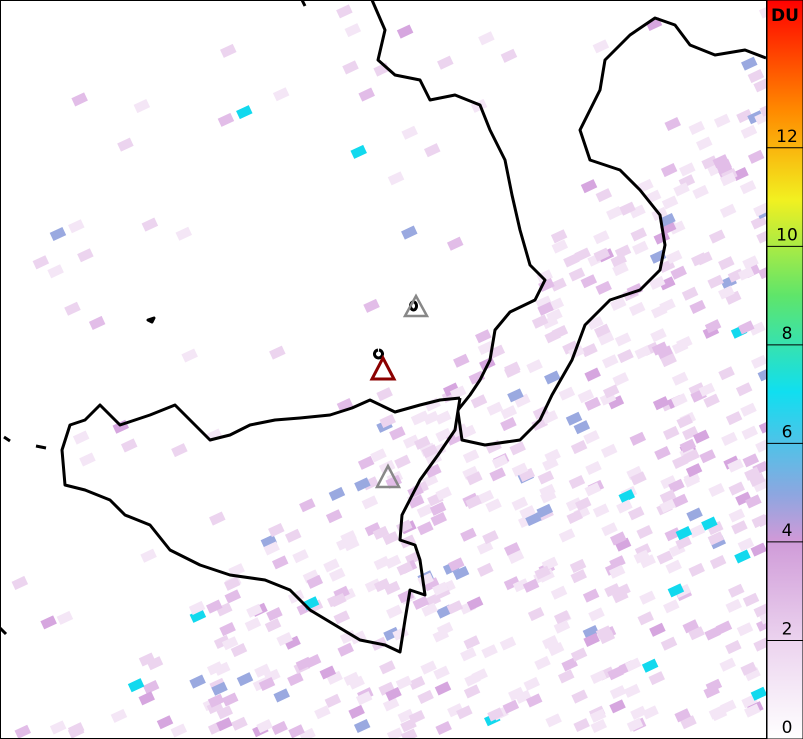 The width and height of the screenshot is (803, 739). What do you see at coordinates (785, 16) in the screenshot?
I see `colorbar-label: DU` at bounding box center [785, 16].